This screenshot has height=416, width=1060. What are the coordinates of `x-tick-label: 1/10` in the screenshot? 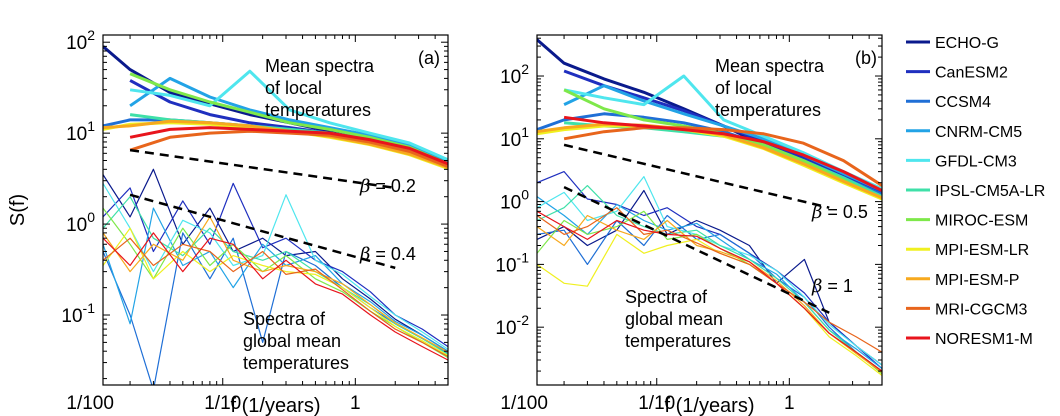 It's located at (222, 403).